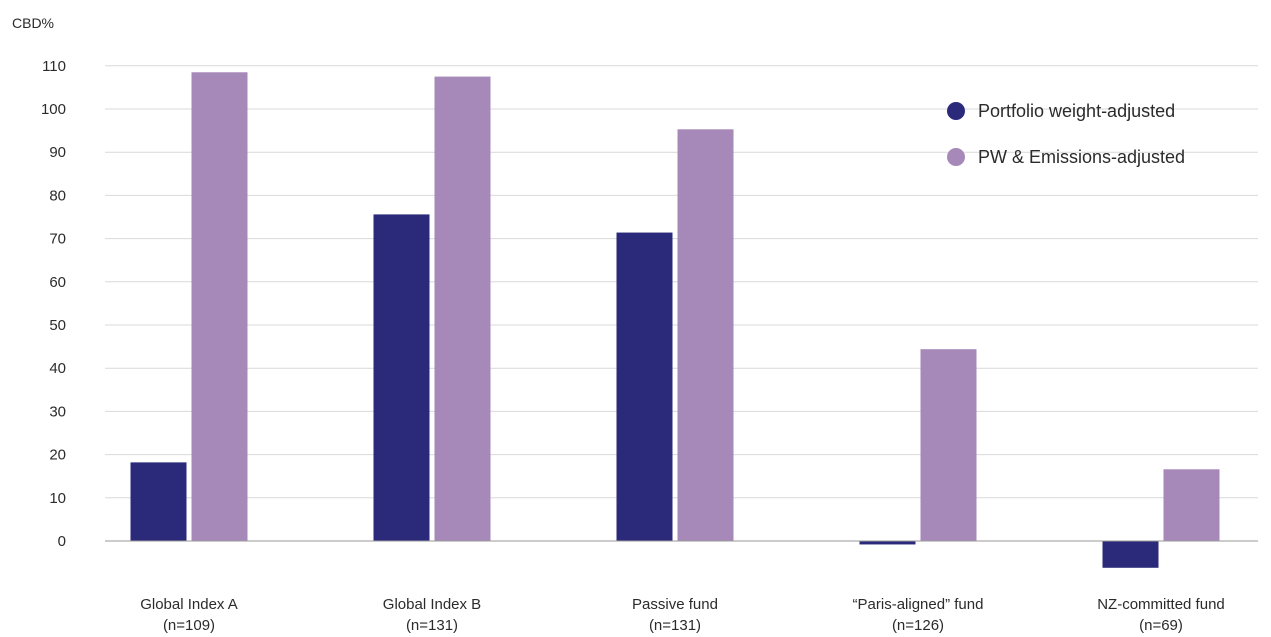 Image resolution: width=1271 pixels, height=637 pixels. Describe the element at coordinates (189, 604) in the screenshot. I see `category-label: Global Index A` at that location.